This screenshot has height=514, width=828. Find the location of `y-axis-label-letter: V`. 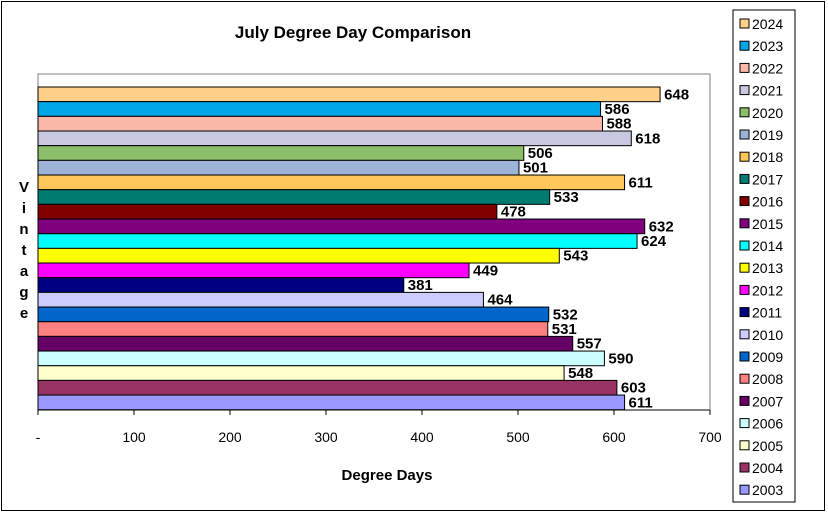

y-axis-label-letter: V is located at coordinates (24, 187).